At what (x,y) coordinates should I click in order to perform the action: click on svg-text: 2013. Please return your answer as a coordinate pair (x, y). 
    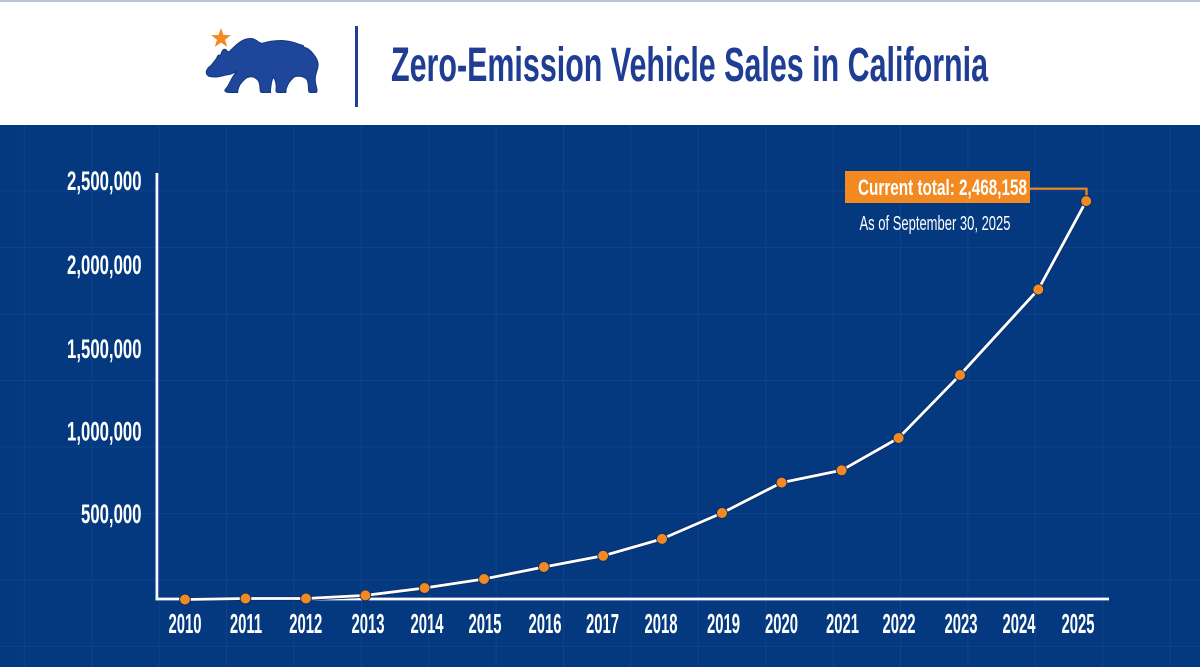
    Looking at the image, I should click on (367, 623).